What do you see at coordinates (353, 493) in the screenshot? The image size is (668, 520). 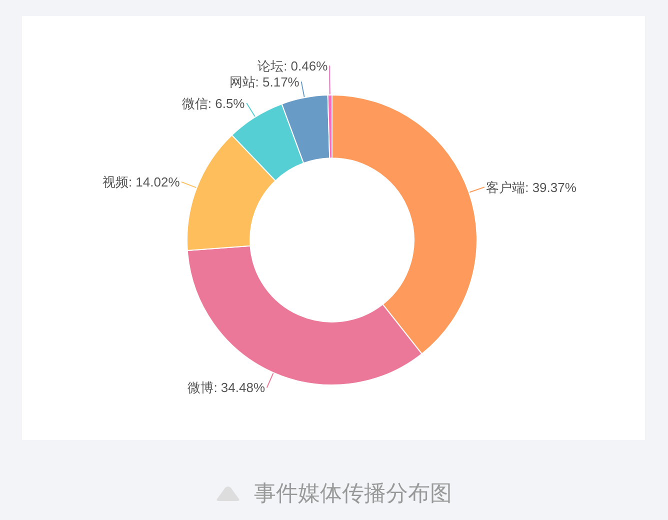 I see `text: 事件媒体传播分布图` at bounding box center [353, 493].